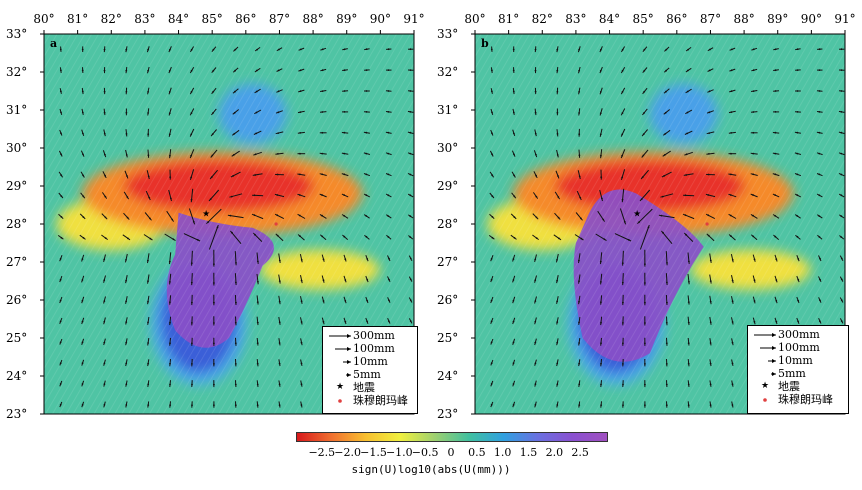 This screenshot has width=862, height=490. What do you see at coordinates (364, 387) in the screenshot?
I see `legend-label: 地震` at bounding box center [364, 387].